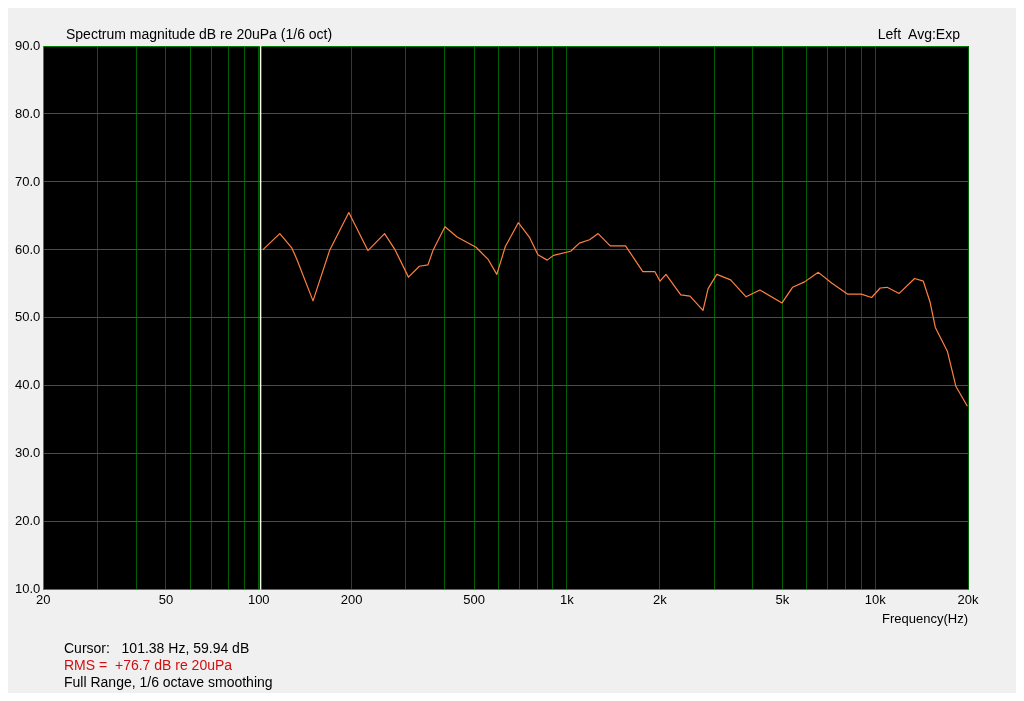  What do you see at coordinates (925, 618) in the screenshot?
I see `x-axis-title: Frequency(Hz)` at bounding box center [925, 618].